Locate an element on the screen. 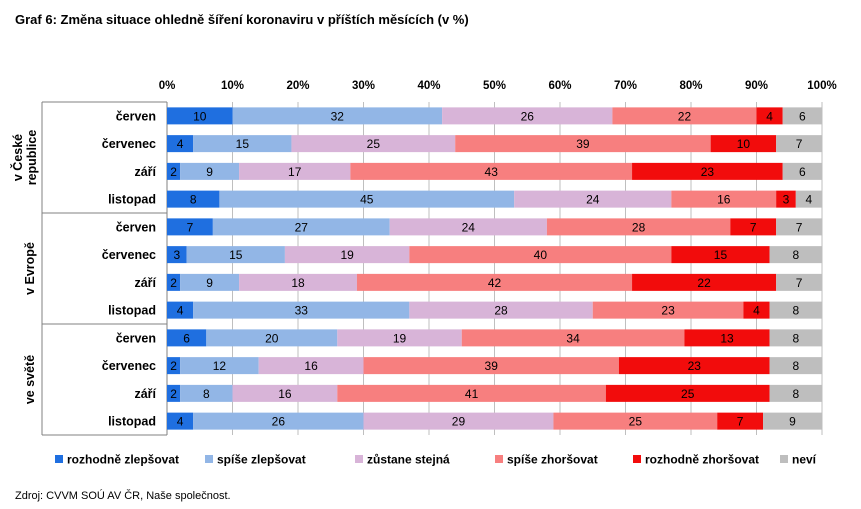 The image size is (861, 509). group-labels: v Českérepublice v Evropě ve světě is located at coordinates (24, 267).